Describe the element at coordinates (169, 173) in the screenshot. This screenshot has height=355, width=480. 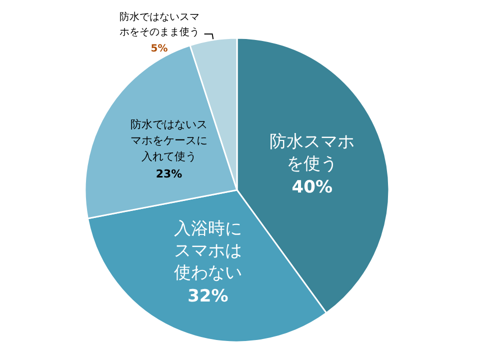
I see `data-label: 23%` at that location.